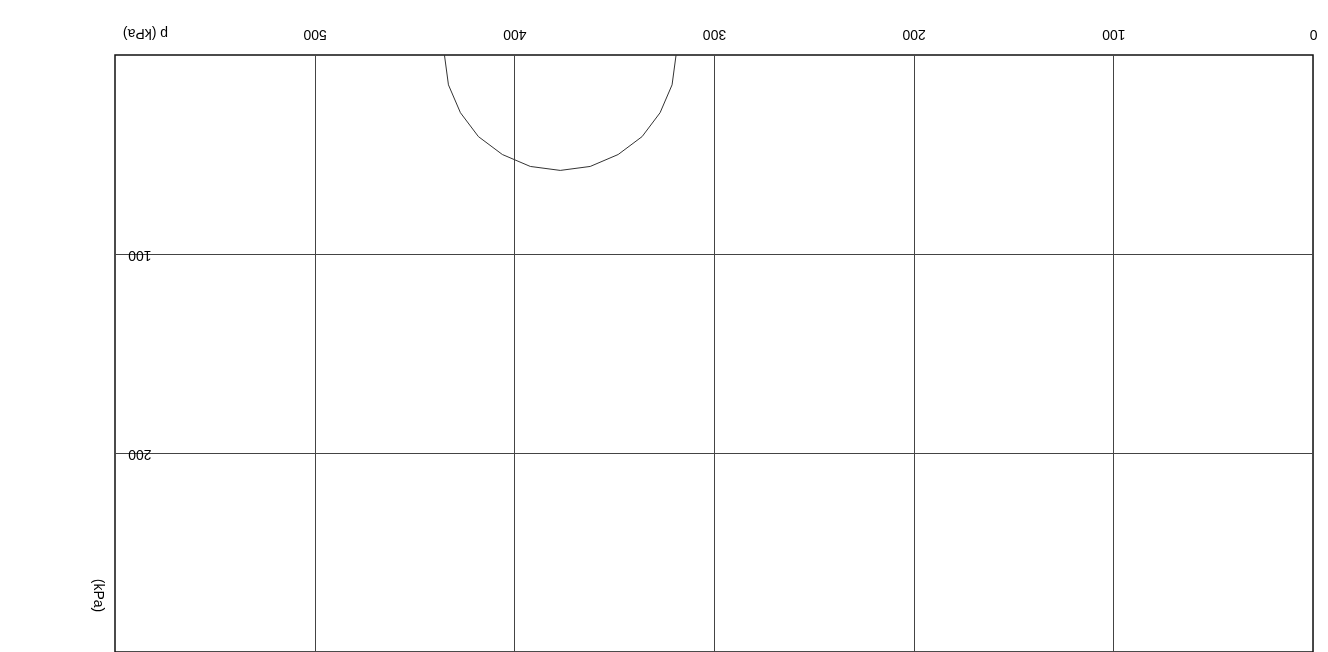 The height and width of the screenshot is (652, 1328). I want to click on x-tick-label: 300, so click(714, 34).